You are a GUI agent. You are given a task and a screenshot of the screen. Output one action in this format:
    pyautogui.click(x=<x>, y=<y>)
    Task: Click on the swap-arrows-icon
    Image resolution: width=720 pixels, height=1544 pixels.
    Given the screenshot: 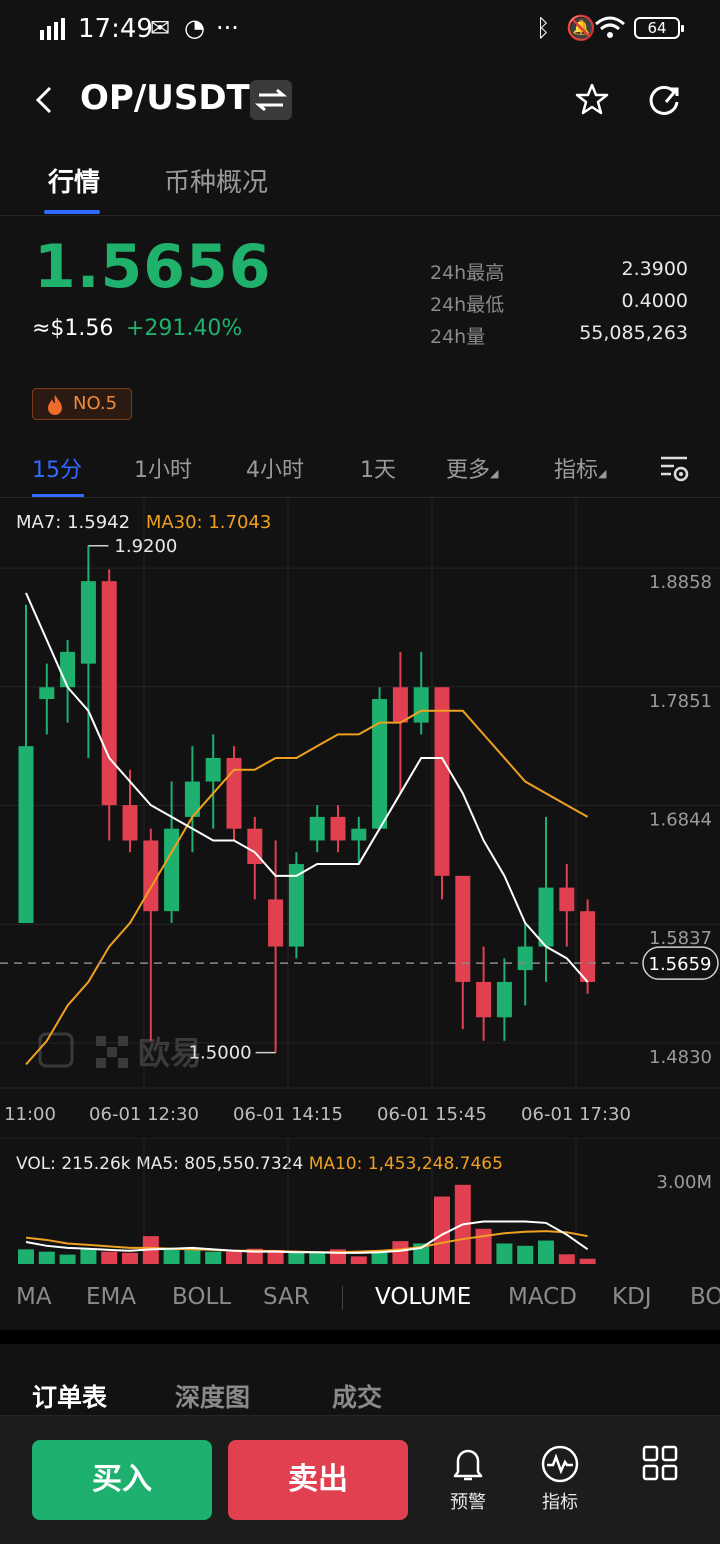 What is the action you would take?
    pyautogui.click(x=271, y=100)
    